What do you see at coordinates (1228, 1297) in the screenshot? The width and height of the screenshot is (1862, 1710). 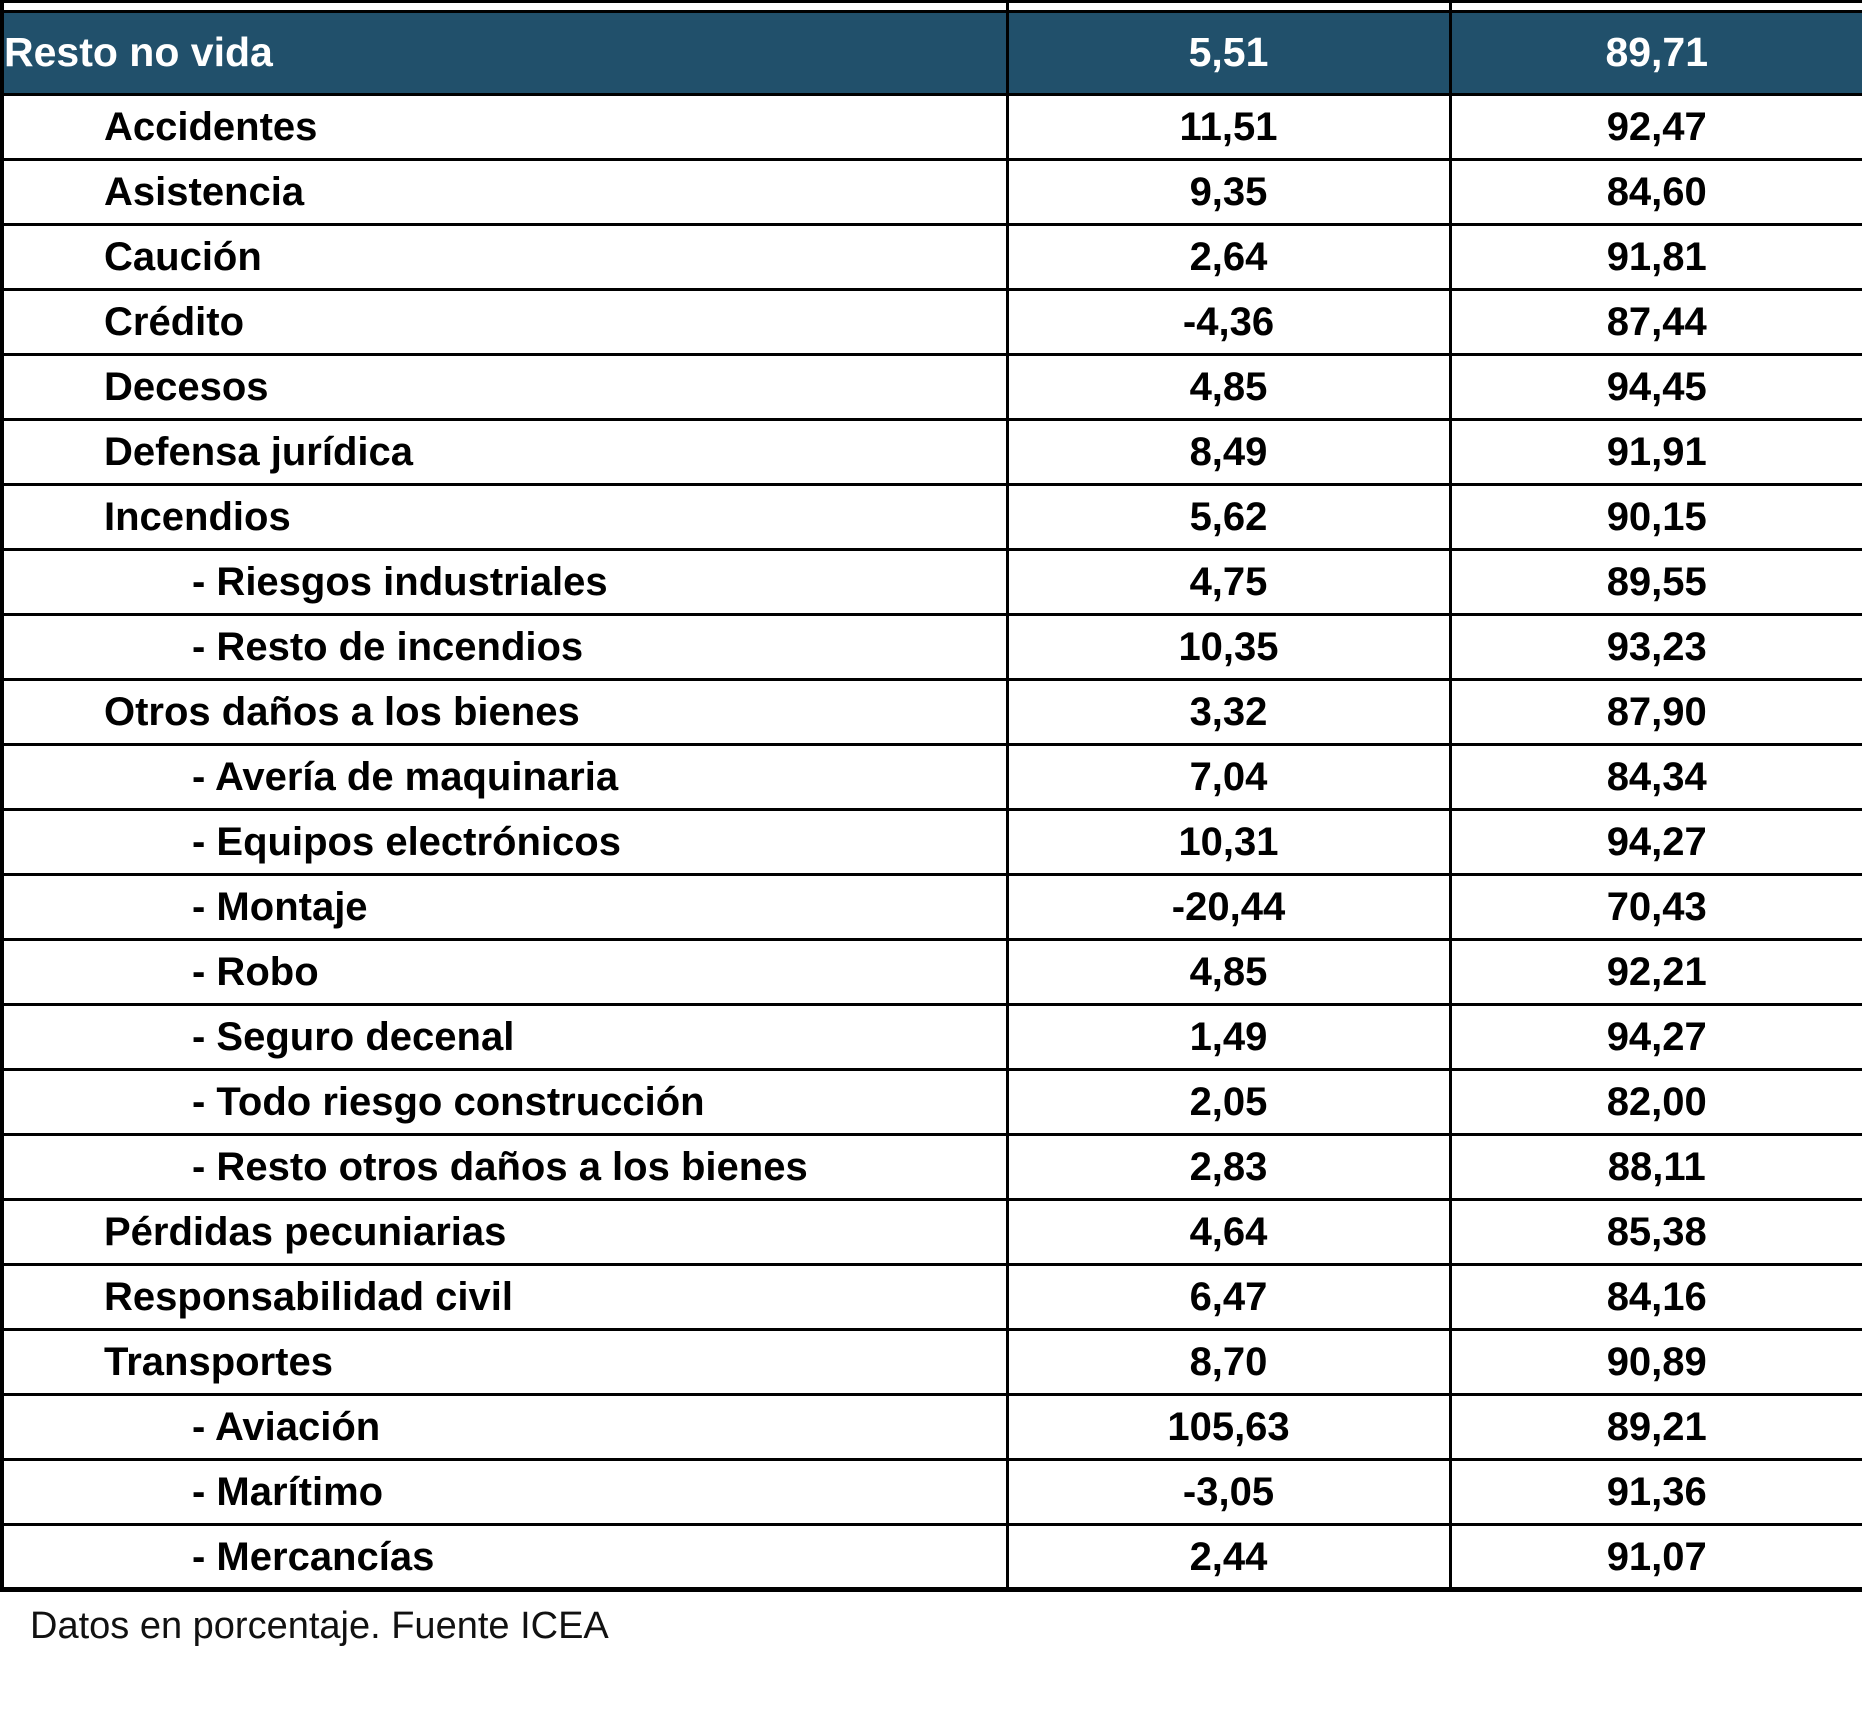 I see `row-value1-cell: 6,47` at bounding box center [1228, 1297].